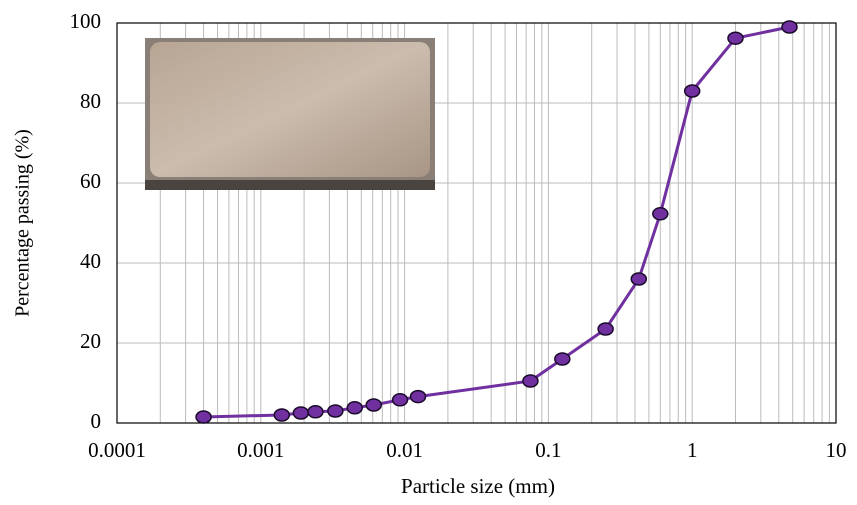 The image size is (857, 505). I want to click on x-tick-label: 0.01, so click(404, 450).